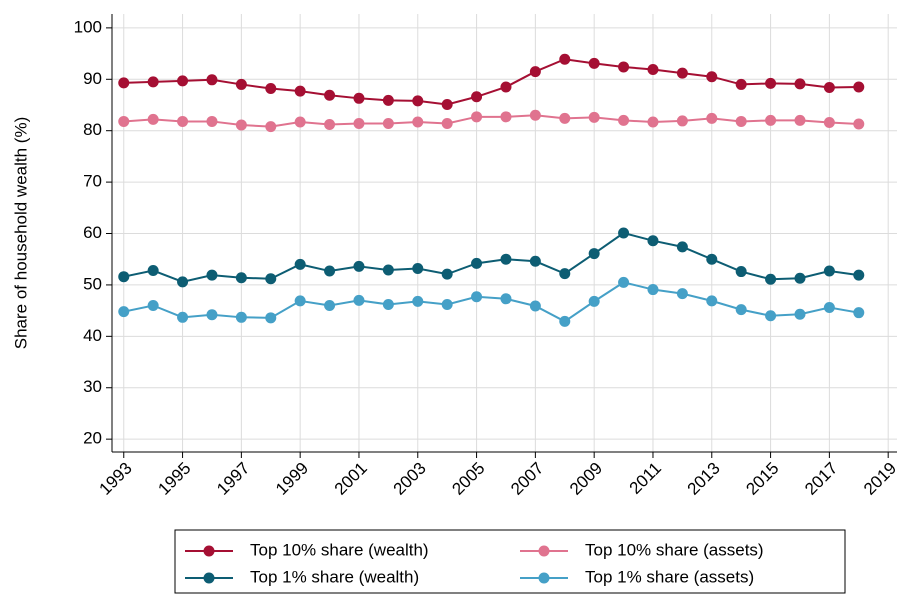  What do you see at coordinates (674, 549) in the screenshot?
I see `legend-label: Top 10% share (assets)` at bounding box center [674, 549].